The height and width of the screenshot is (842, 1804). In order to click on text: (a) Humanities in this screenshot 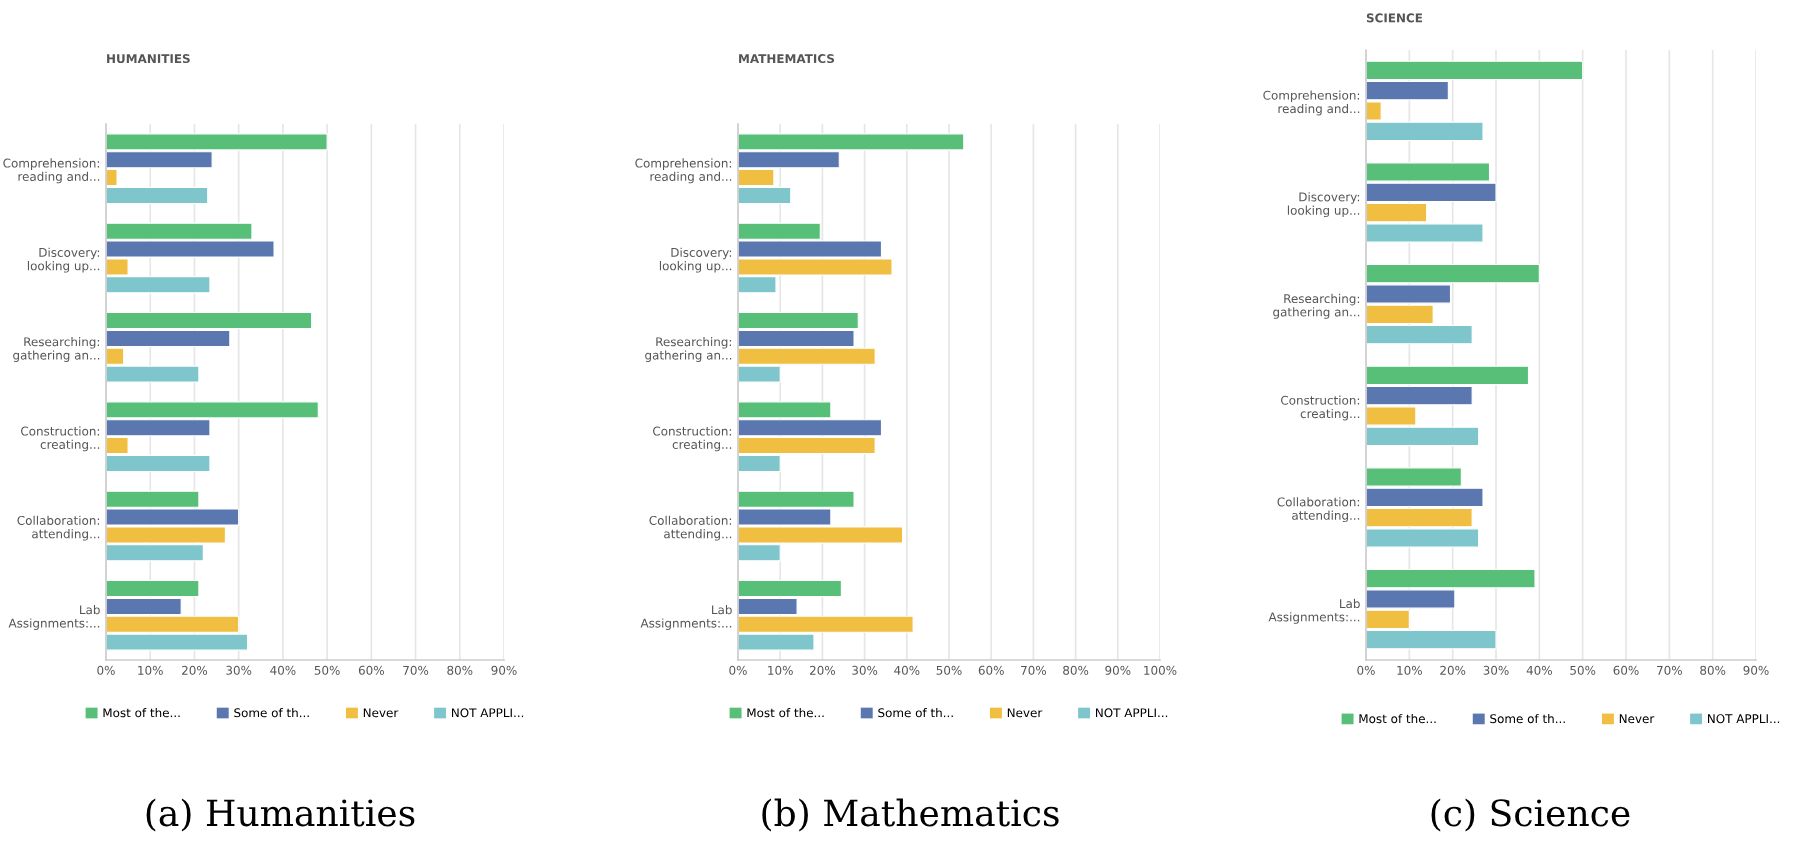, I will do `click(280, 815)`.